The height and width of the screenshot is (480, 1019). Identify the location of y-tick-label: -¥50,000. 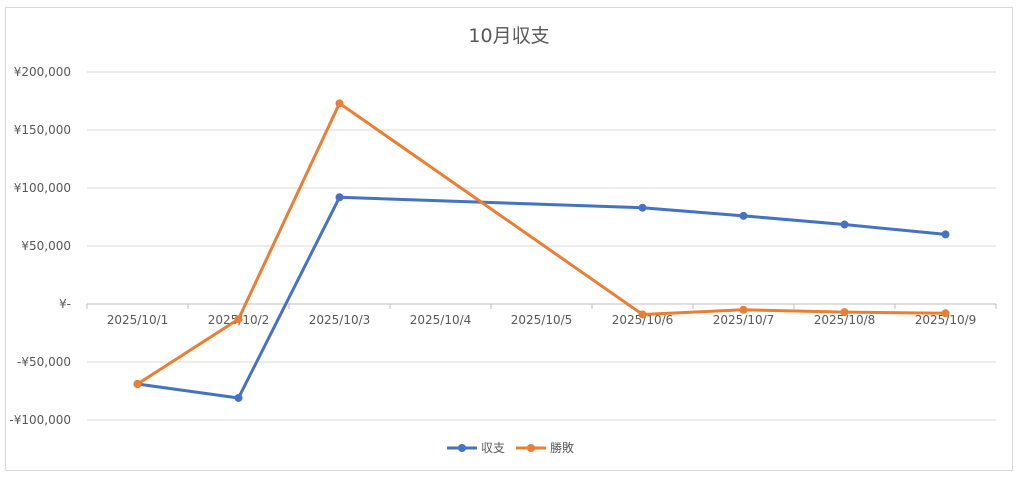
(44, 362).